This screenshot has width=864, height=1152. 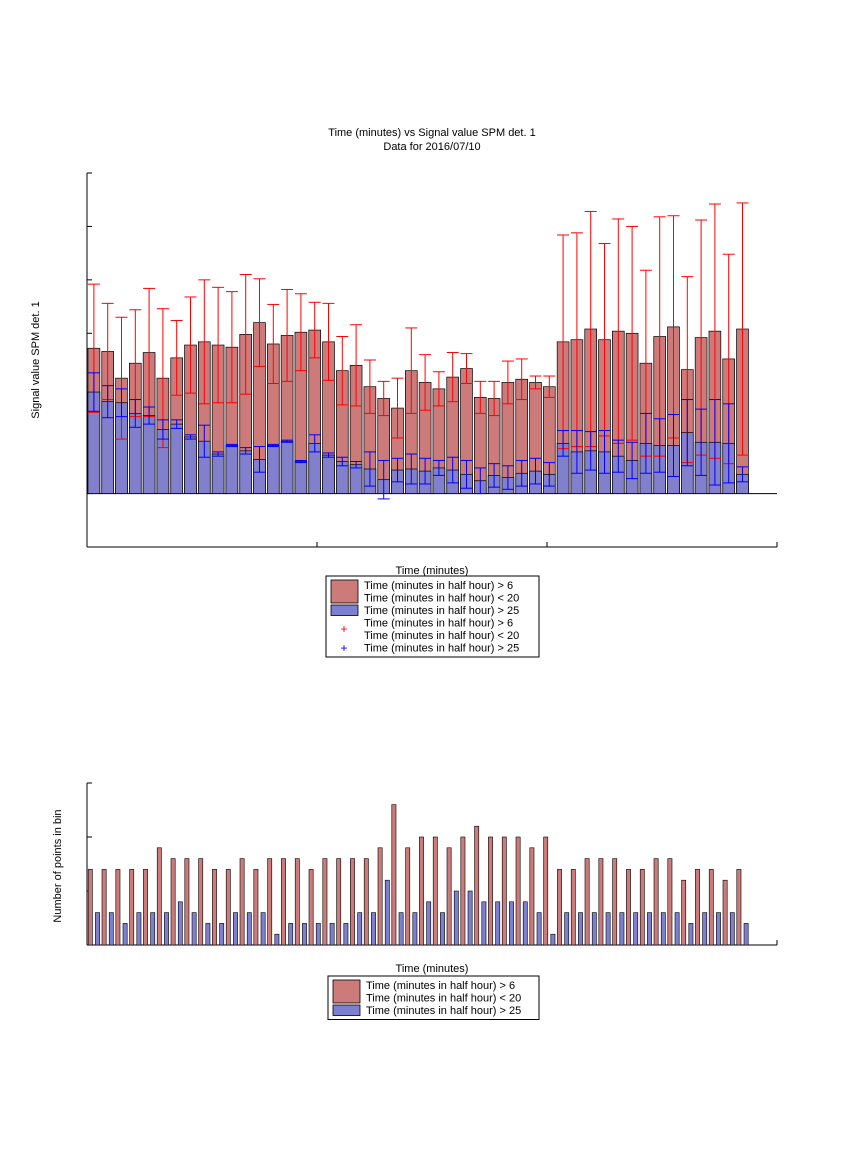 I want to click on x-axis-label: Time (minutes), so click(x=432, y=571).